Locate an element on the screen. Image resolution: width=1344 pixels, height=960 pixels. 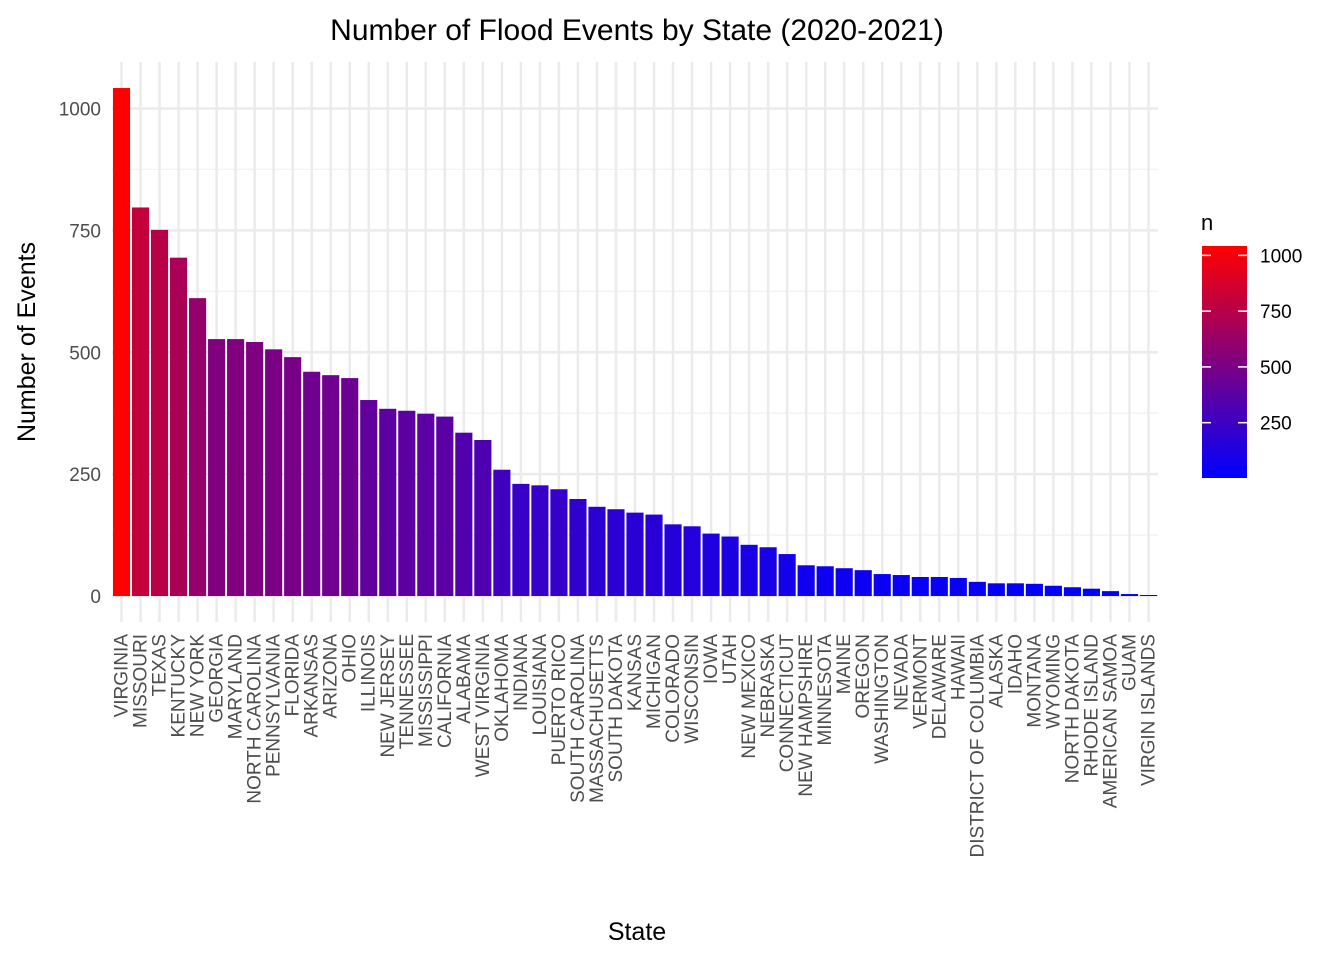
x-tick-label: UTAH is located at coordinates (730, 659).